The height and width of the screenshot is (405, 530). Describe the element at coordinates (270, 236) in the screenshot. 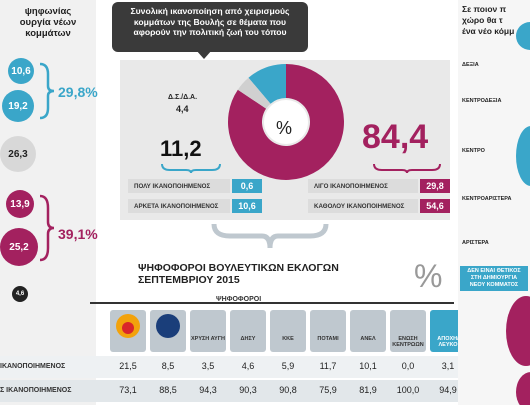

I see `big-brace` at that location.